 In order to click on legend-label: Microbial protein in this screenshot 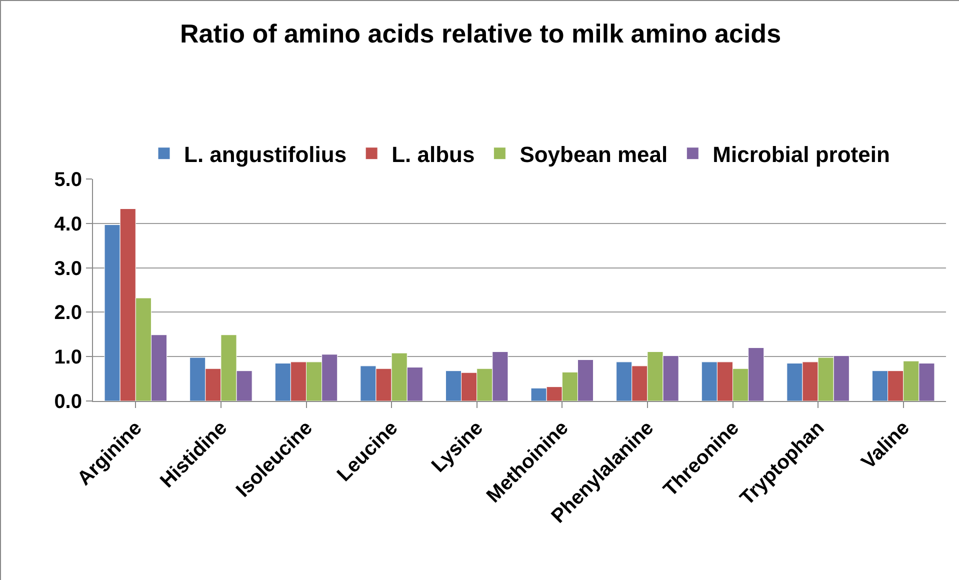, I will do `click(801, 154)`.